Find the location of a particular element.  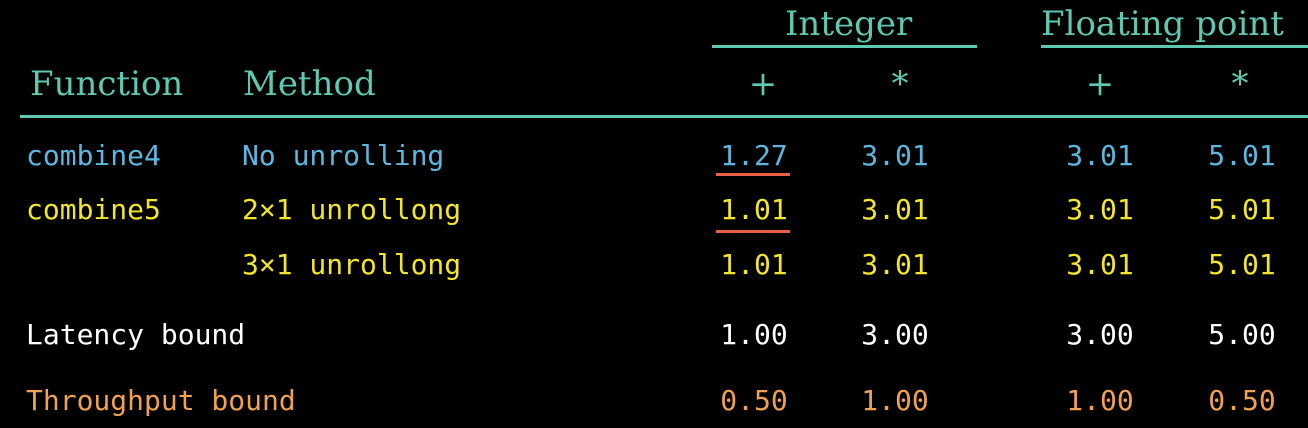

throughput-bound-label: Throughput bound is located at coordinates (161, 400).